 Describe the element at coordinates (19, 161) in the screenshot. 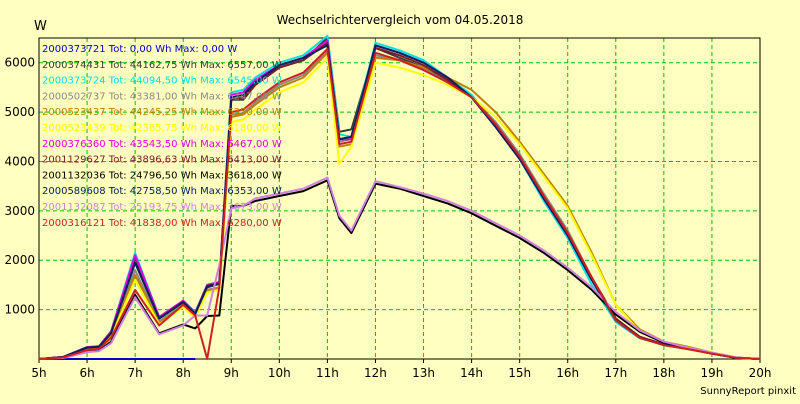

I see `y-tick-label: 4000` at that location.